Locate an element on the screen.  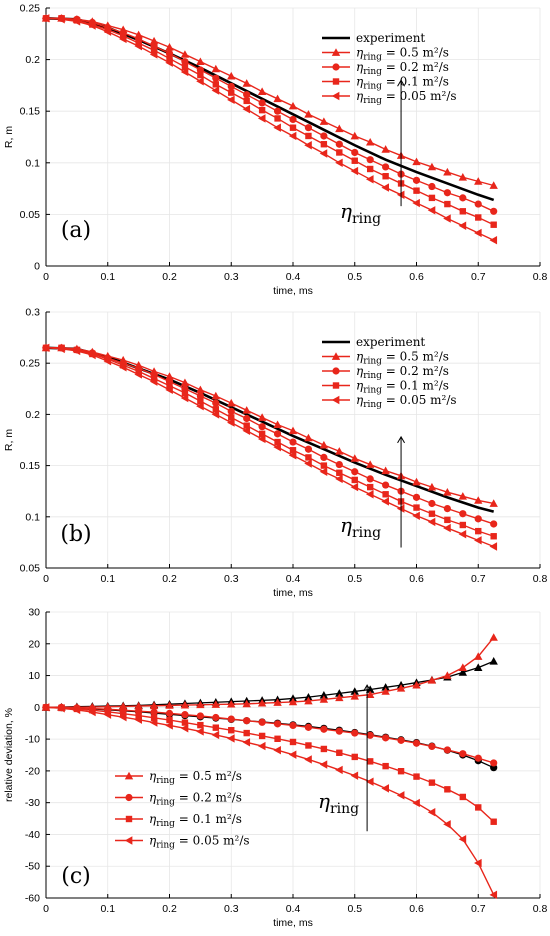
y-tick-label: 0.1 is located at coordinates (32, 517).